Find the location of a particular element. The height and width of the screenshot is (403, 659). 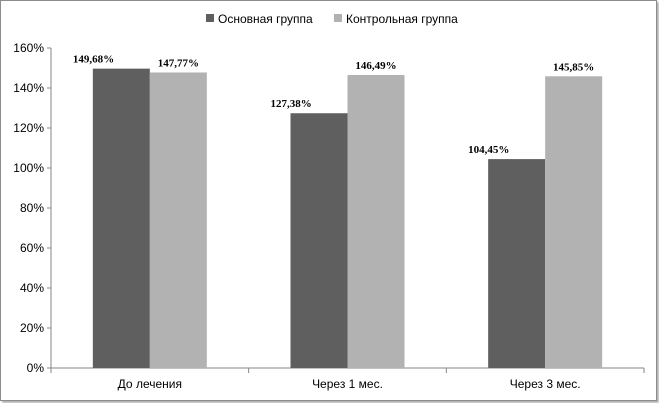

x-tick-label: Через 3 мес. is located at coordinates (545, 384).